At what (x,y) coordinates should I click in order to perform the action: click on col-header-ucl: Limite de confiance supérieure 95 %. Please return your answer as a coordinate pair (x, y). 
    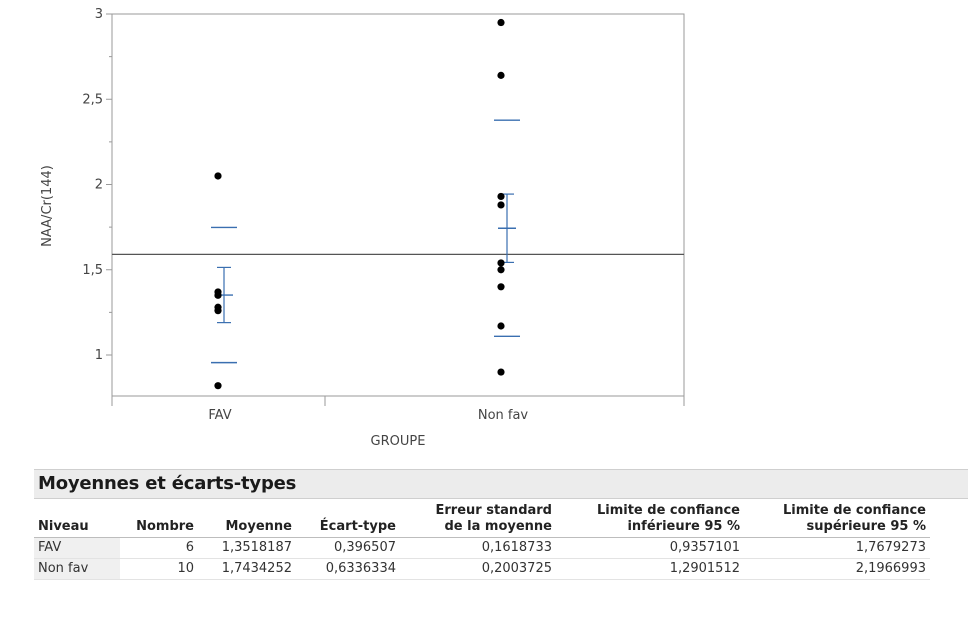
    Looking at the image, I should click on (837, 520).